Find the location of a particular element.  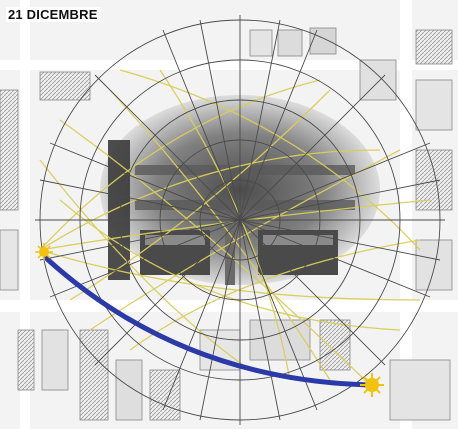

date-title: 21 DICEMBRE is located at coordinates (53, 14).